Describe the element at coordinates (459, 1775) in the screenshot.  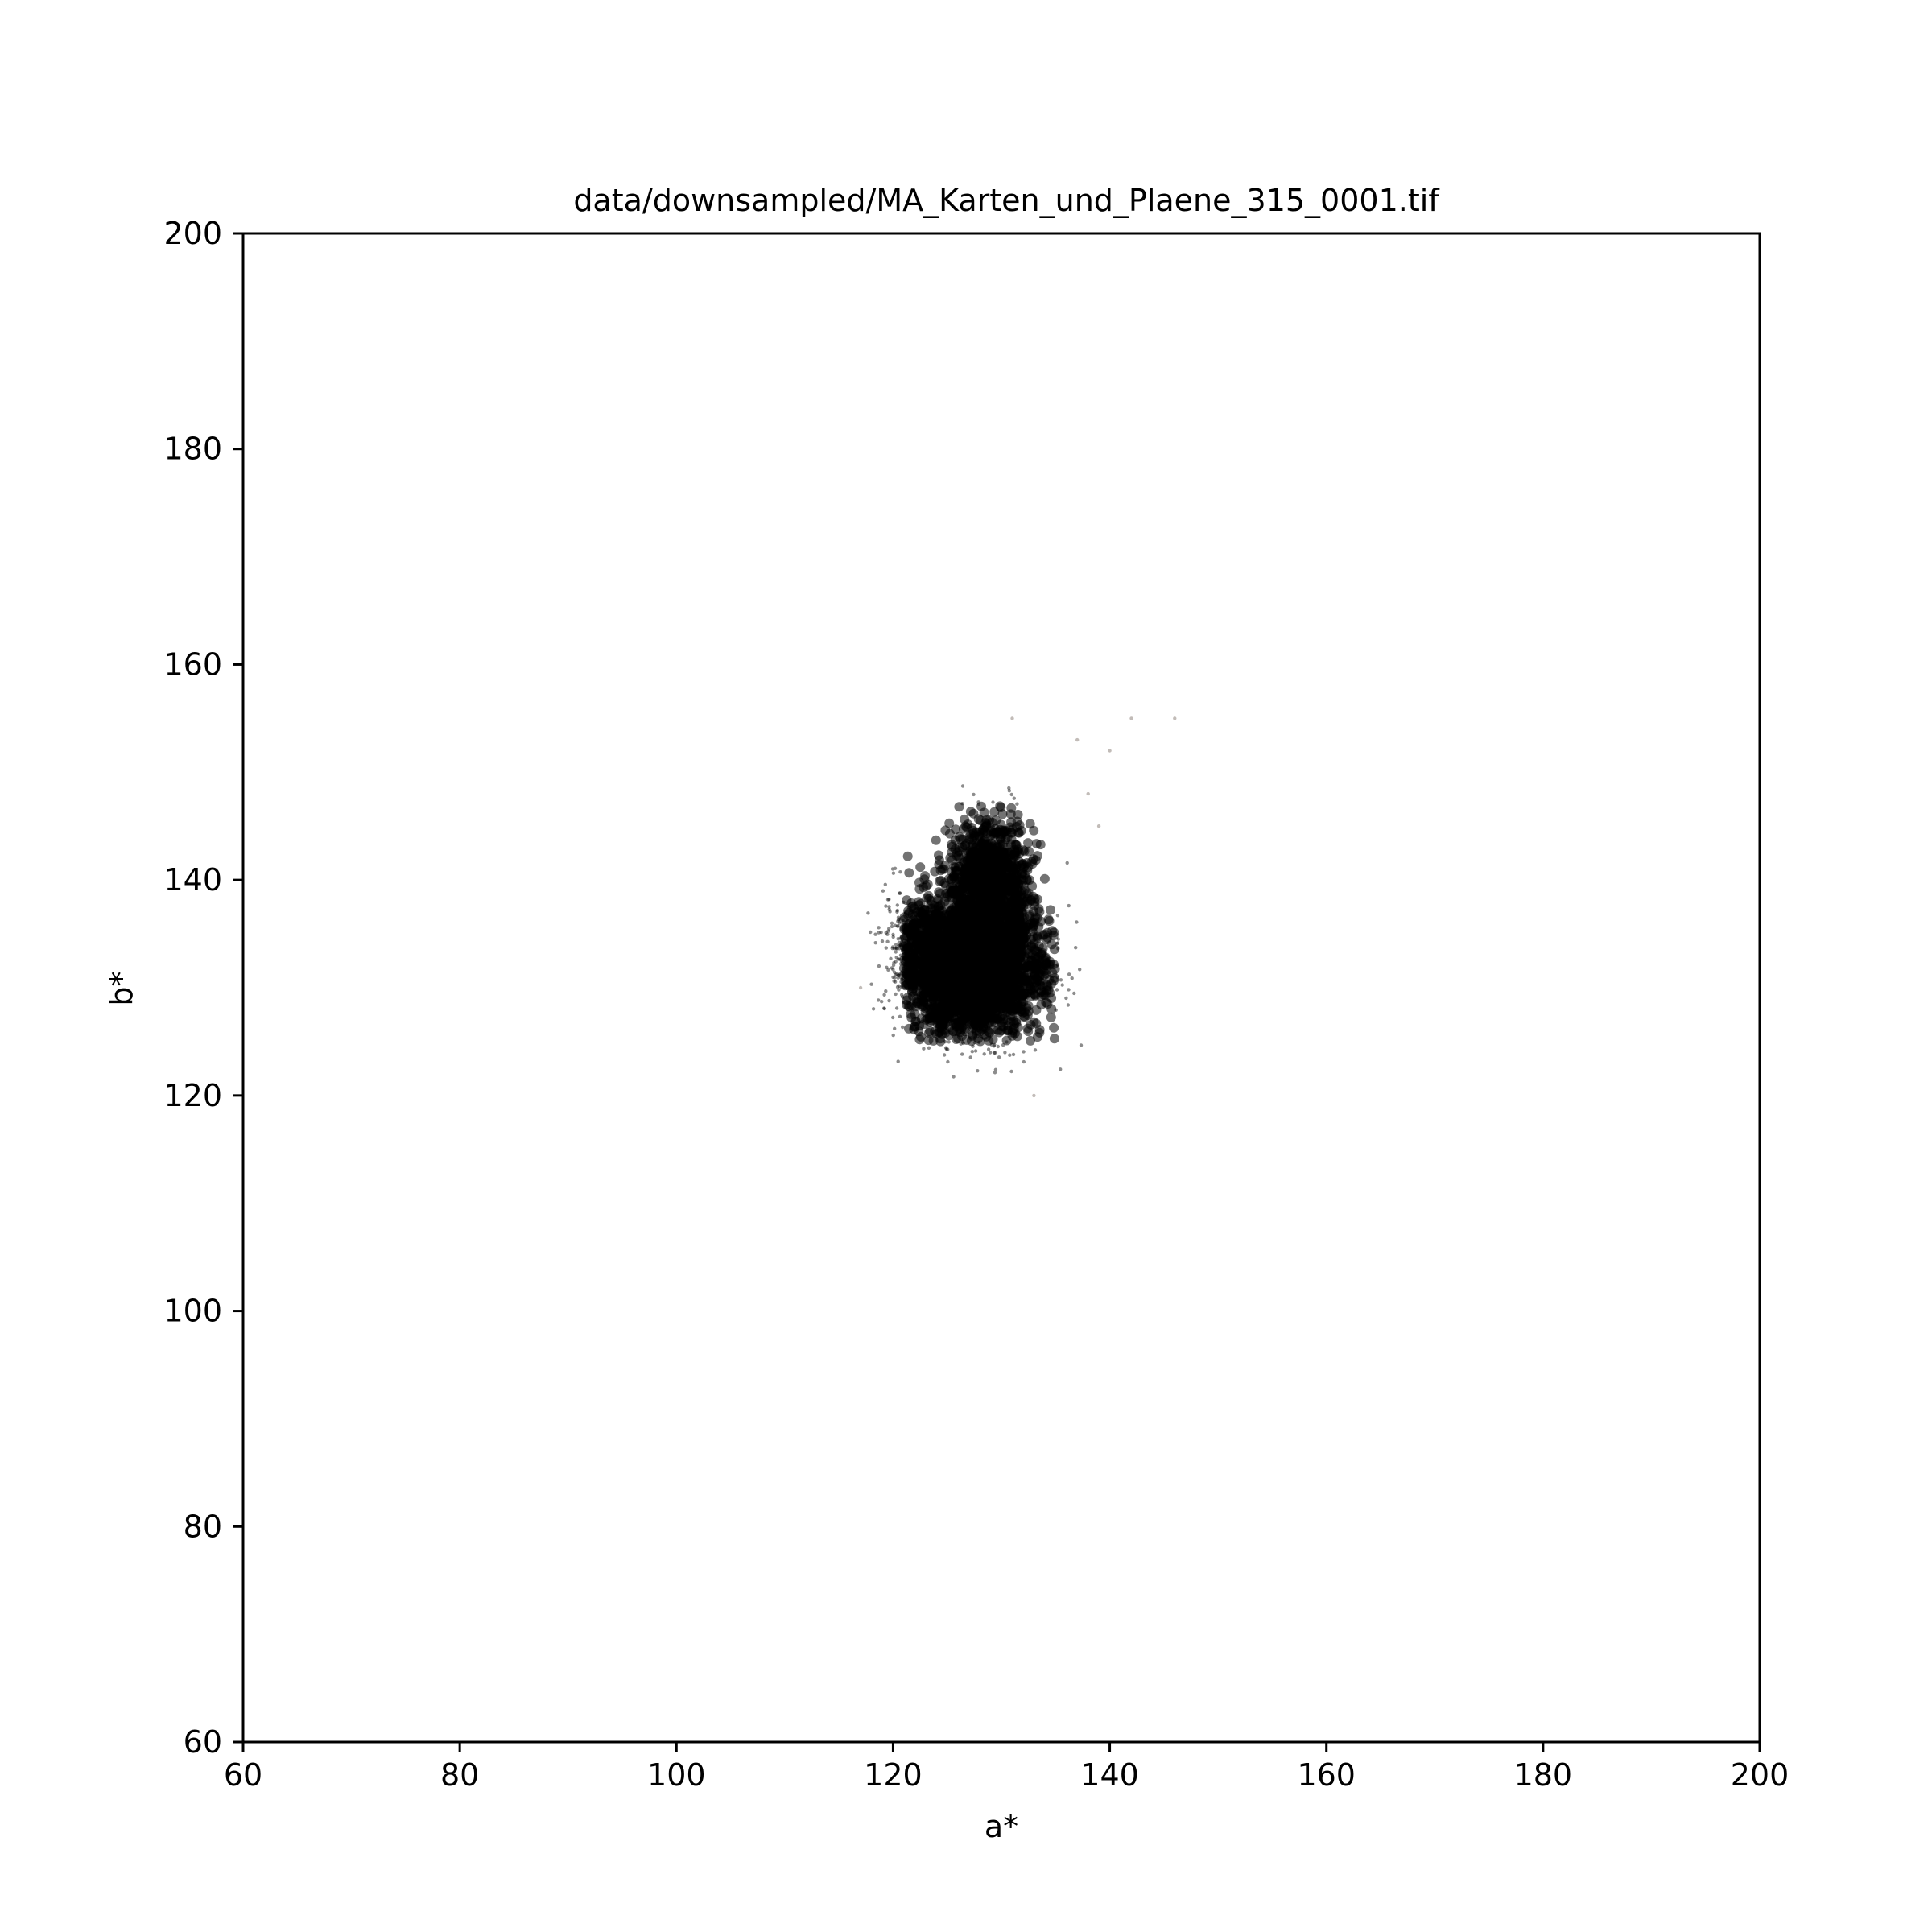
I see `x-tick-label: 80` at that location.